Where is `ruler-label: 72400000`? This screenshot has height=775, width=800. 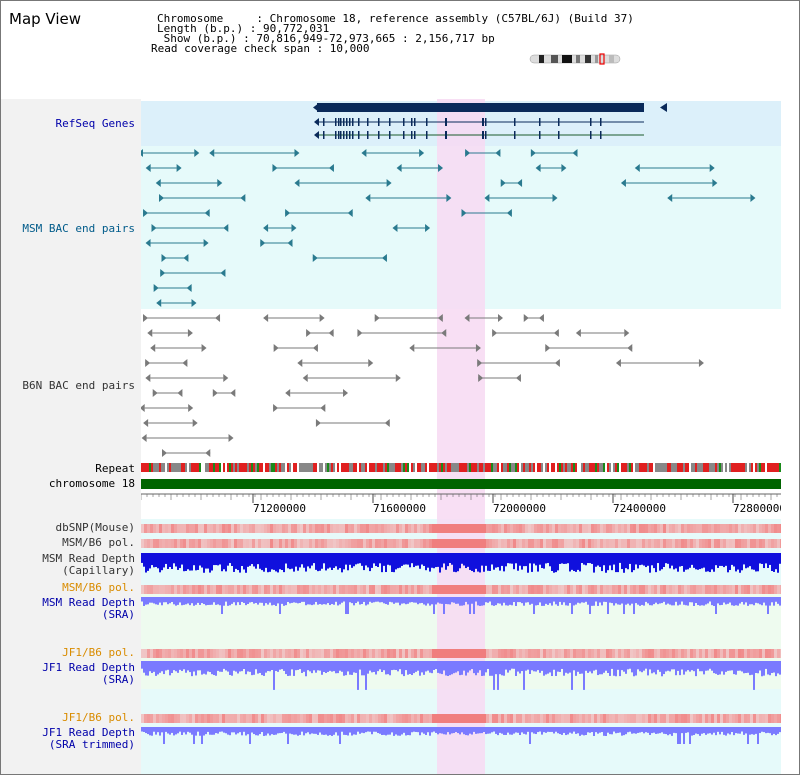
ruler-label: 72400000 is located at coordinates (639, 508).